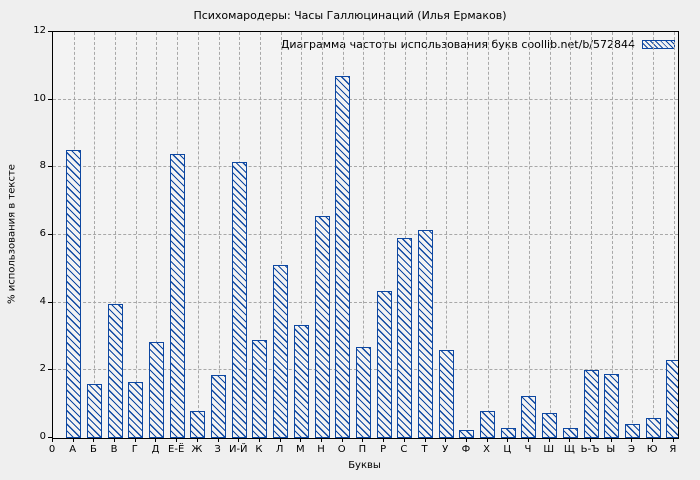 The image size is (700, 480). I want to click on x-tick-label: Б, so click(93, 449).